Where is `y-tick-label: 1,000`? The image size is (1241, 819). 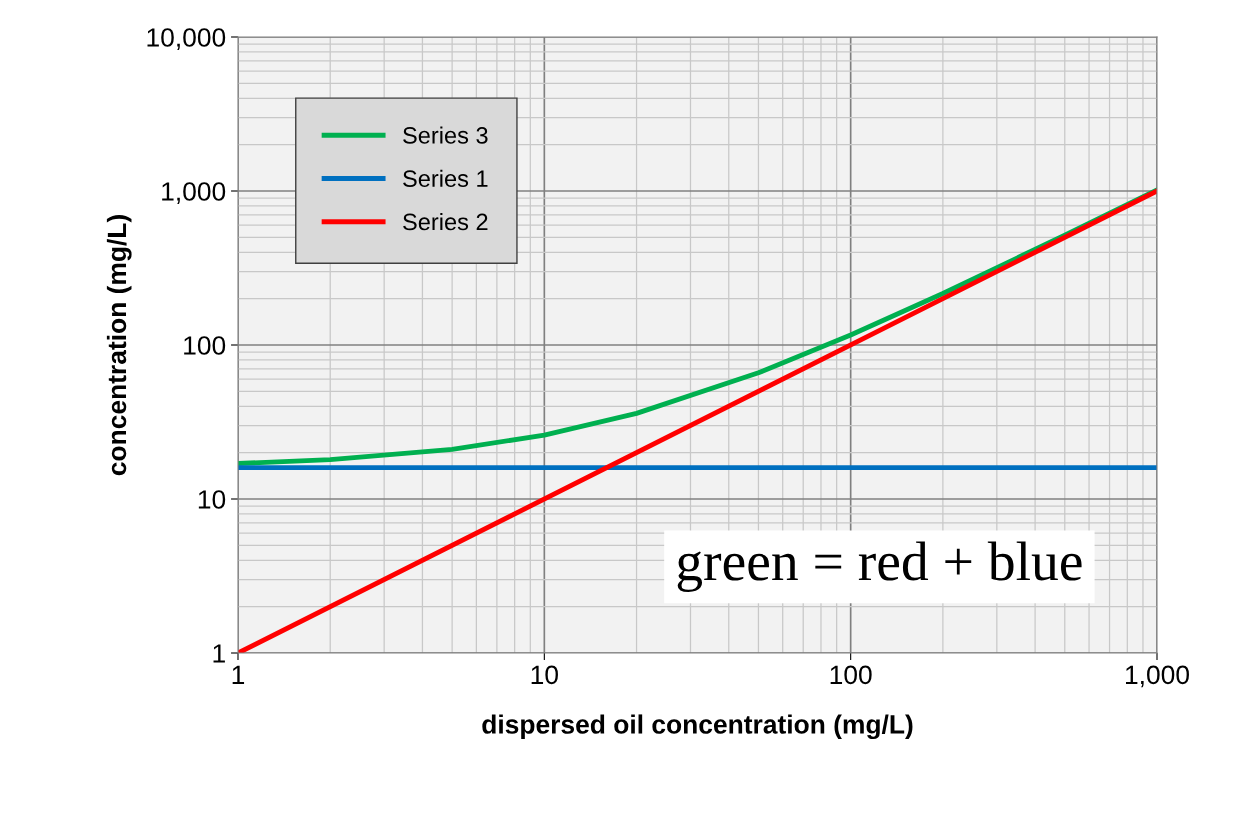 y-tick-label: 1,000 is located at coordinates (194, 193).